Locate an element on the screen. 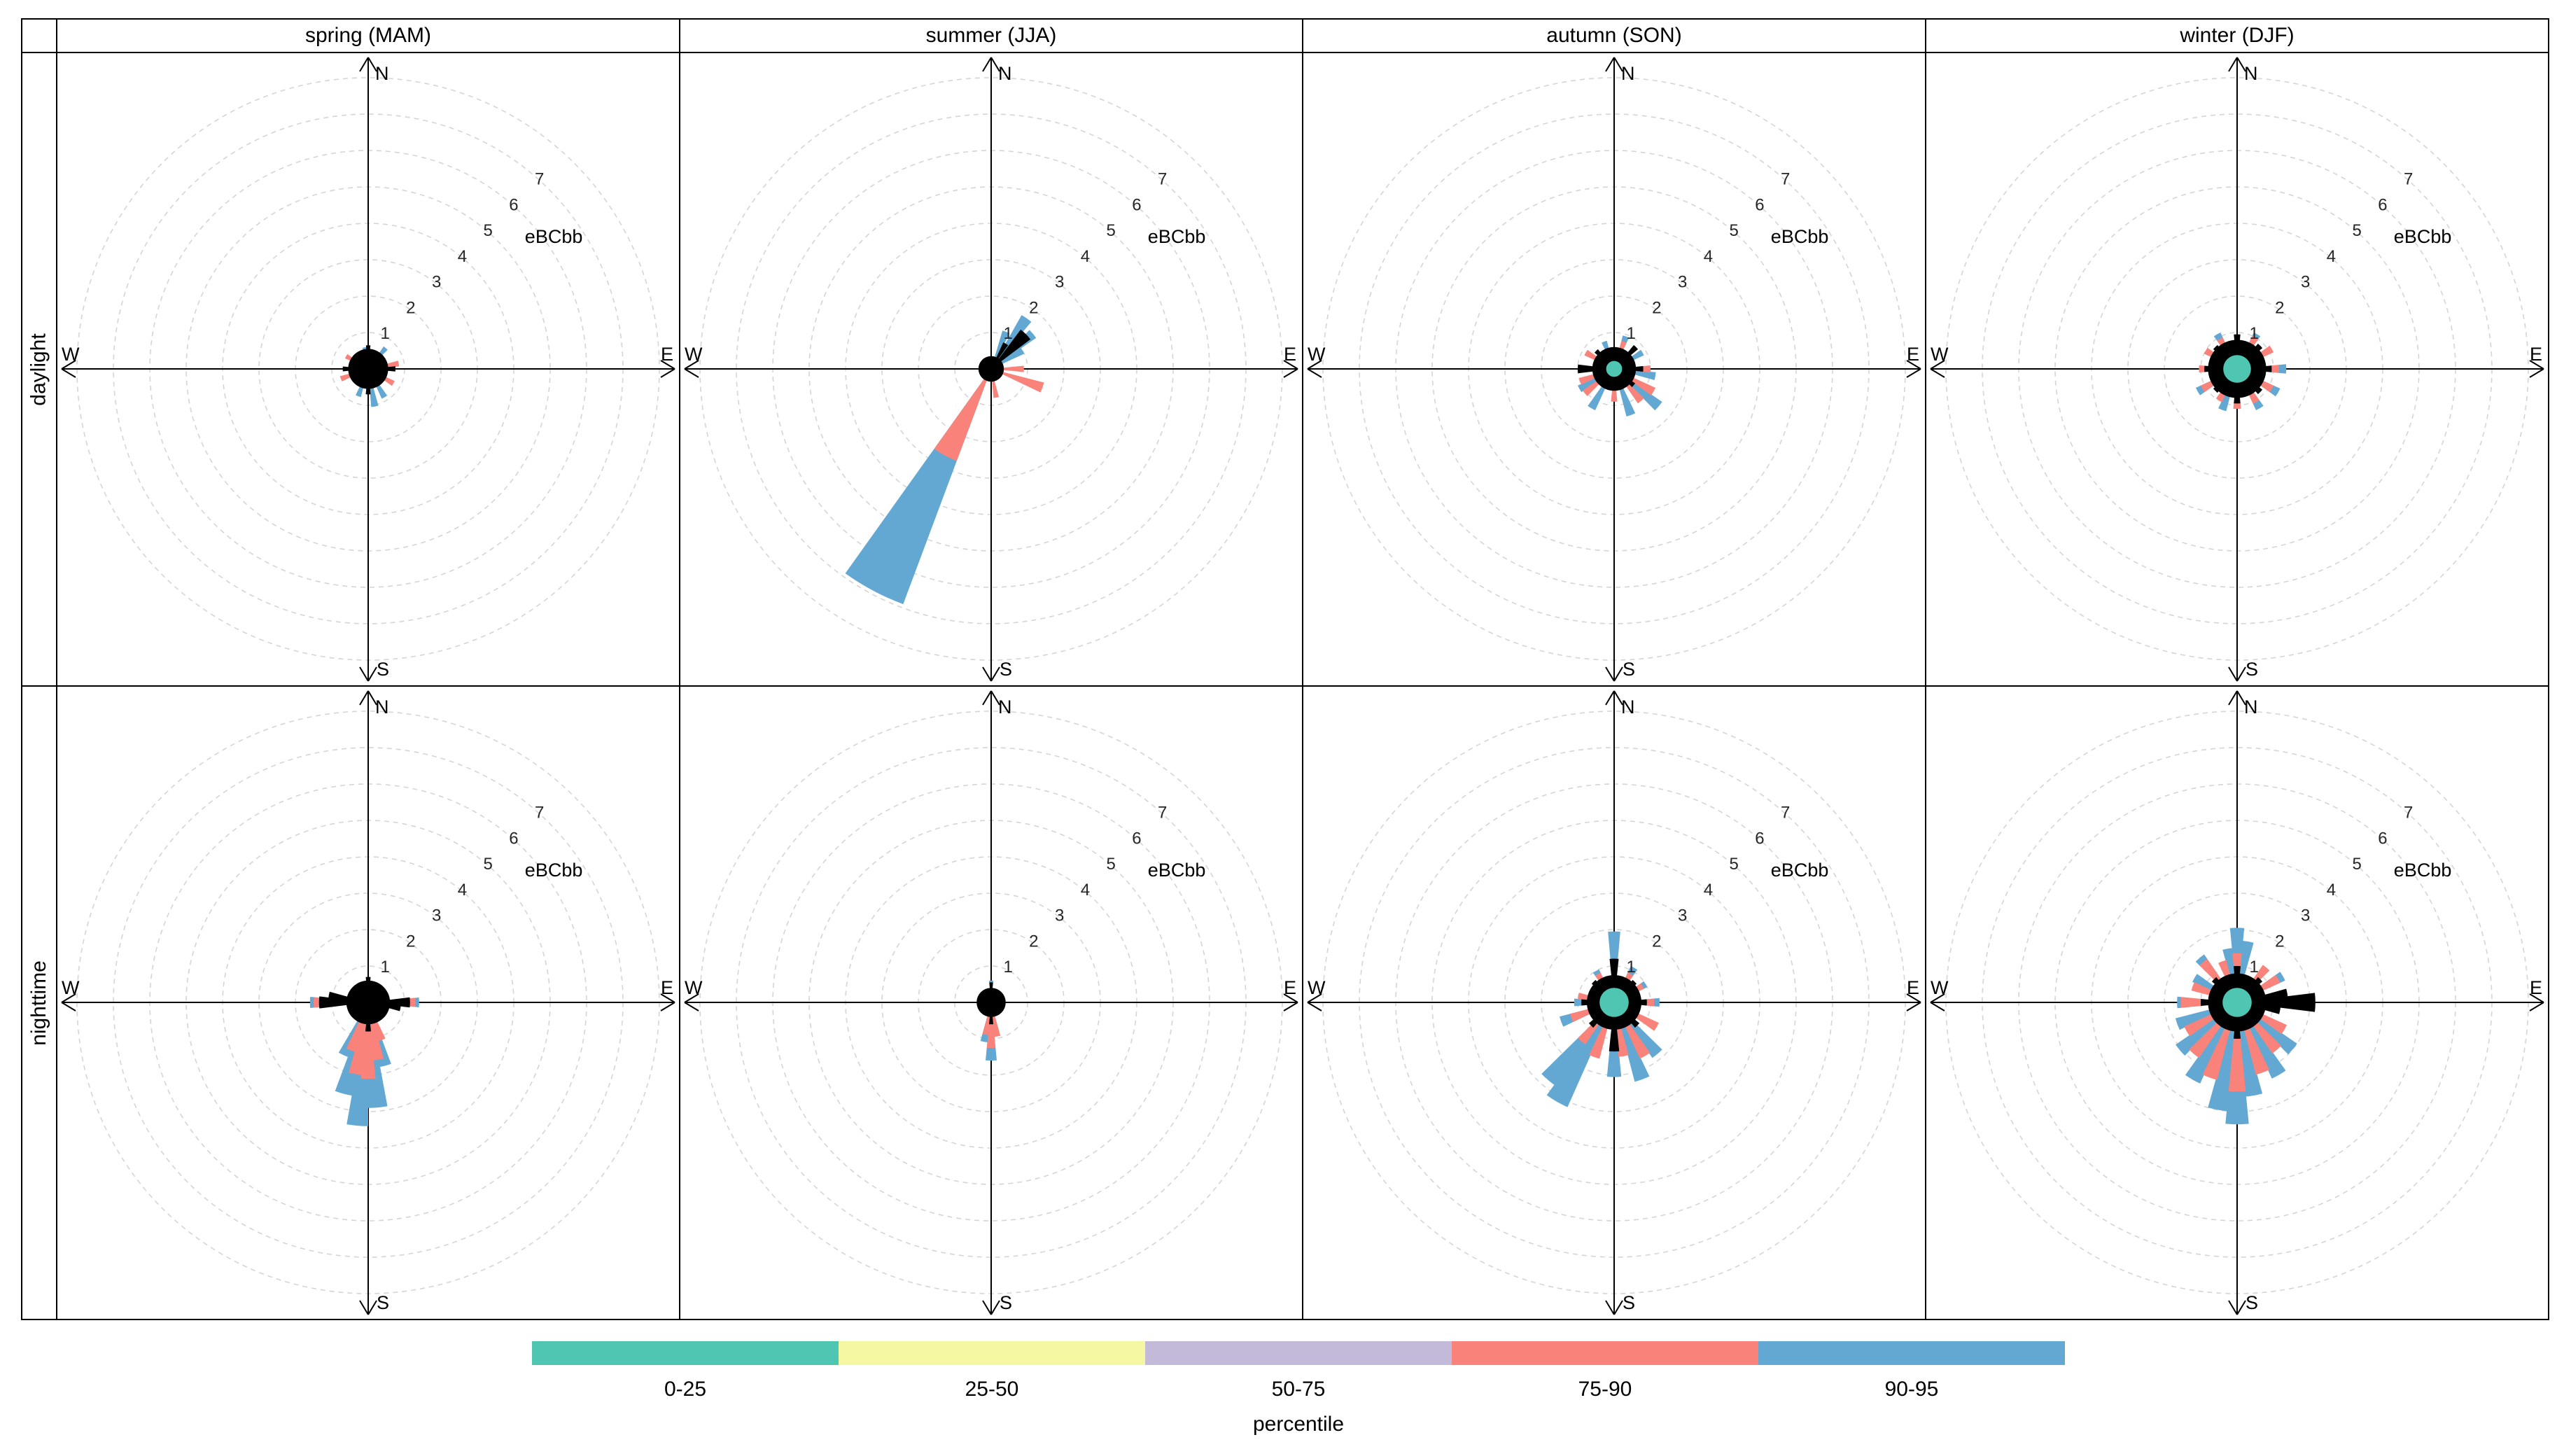 The width and height of the screenshot is (2571, 1456). legend-bar is located at coordinates (1298, 1353).